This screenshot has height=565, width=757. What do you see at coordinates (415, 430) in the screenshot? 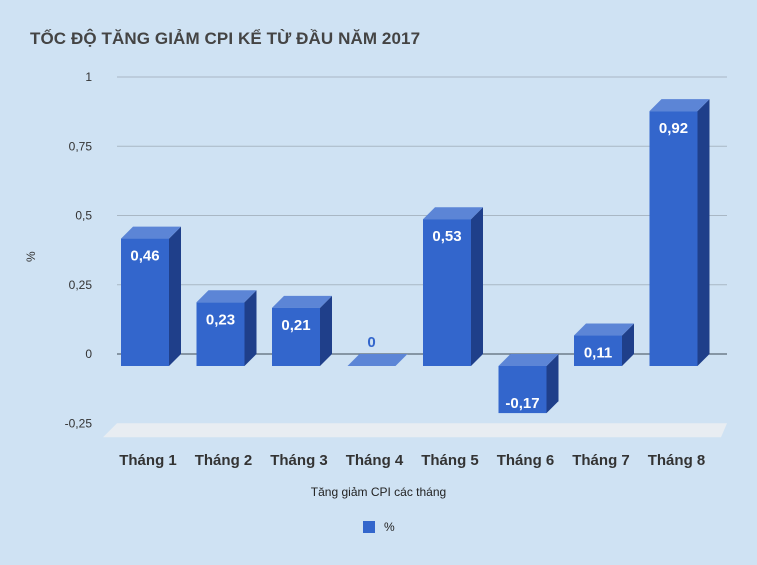
I see `chart-floor` at bounding box center [415, 430].